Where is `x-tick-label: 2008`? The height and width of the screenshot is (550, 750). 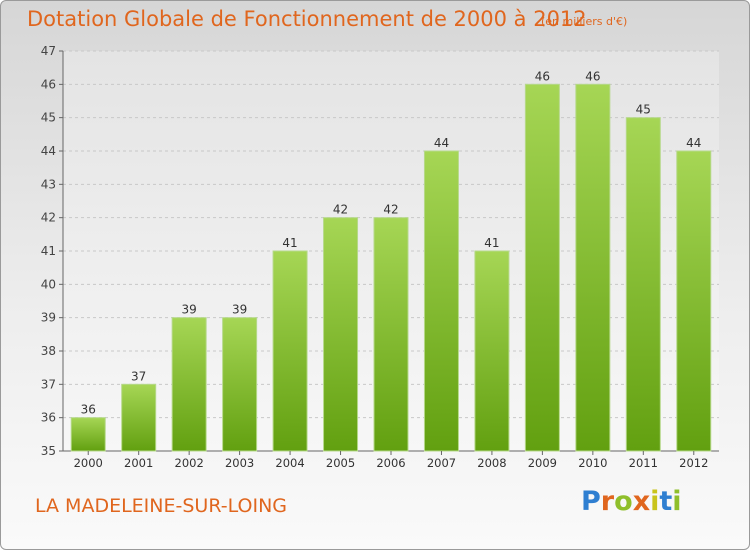 x-tick-label: 2008 is located at coordinates (491, 463).